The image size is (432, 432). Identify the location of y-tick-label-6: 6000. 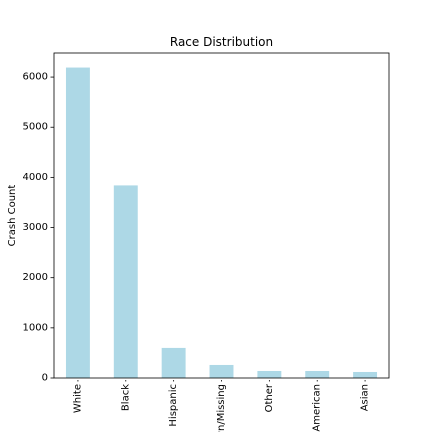
(35, 77).